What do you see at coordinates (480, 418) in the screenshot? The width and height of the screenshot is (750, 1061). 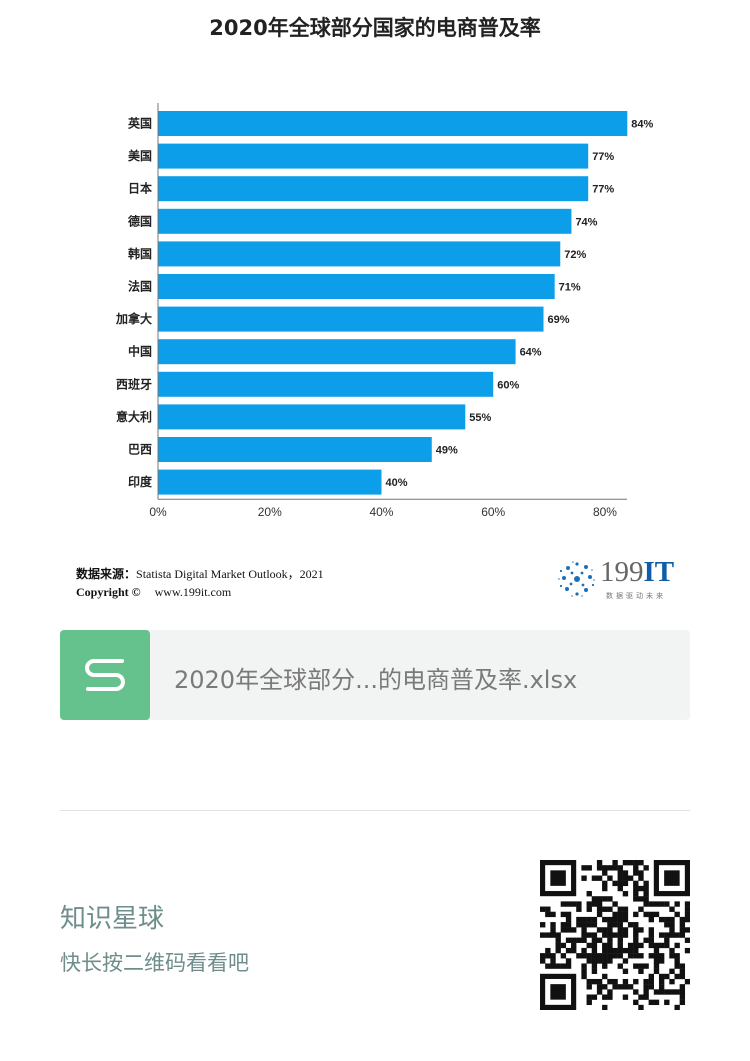 I see `value-label: 55%` at bounding box center [480, 418].